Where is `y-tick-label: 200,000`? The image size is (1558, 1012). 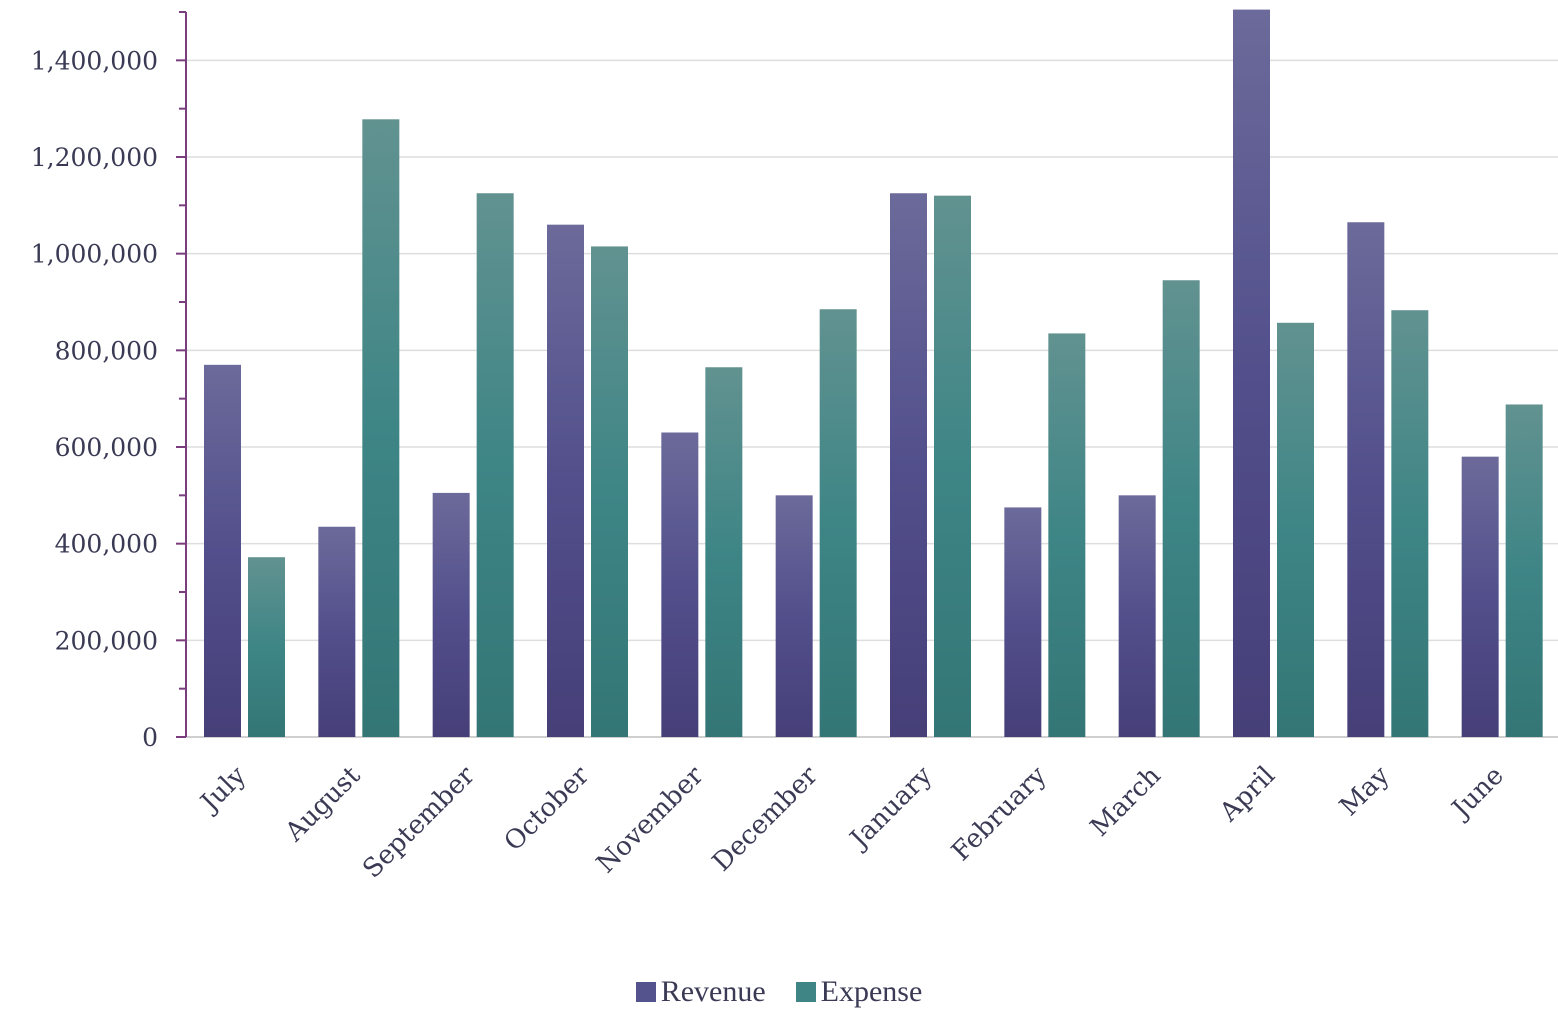
y-tick-label: 200,000 is located at coordinates (106, 640).